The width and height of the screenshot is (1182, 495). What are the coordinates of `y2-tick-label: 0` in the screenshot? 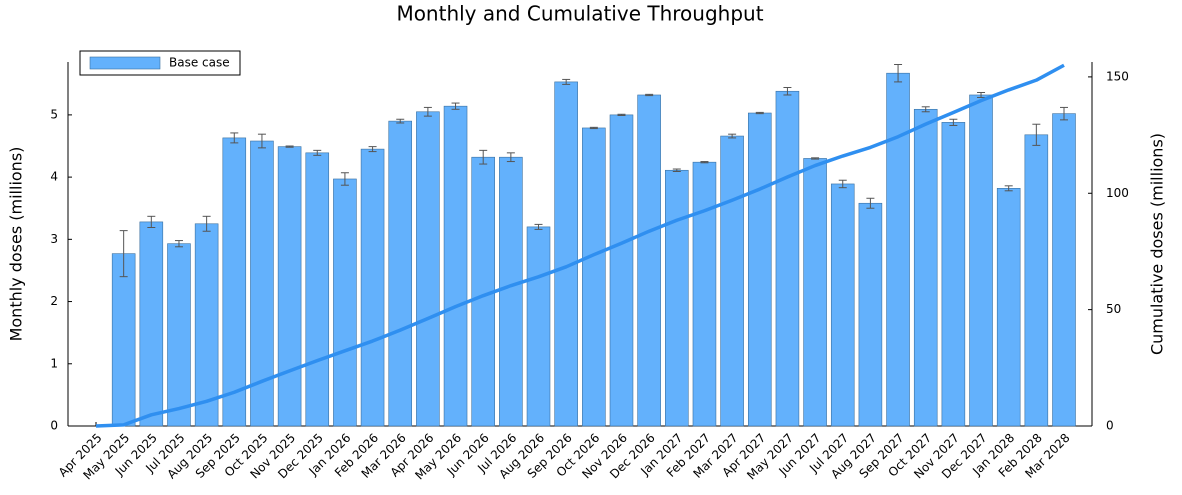 It's located at (1110, 426).